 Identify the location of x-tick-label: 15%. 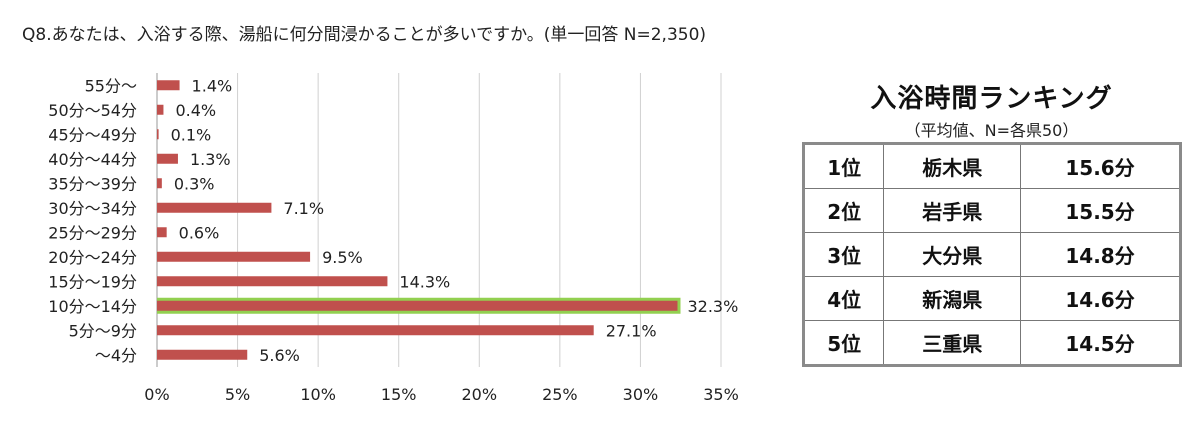
(399, 394).